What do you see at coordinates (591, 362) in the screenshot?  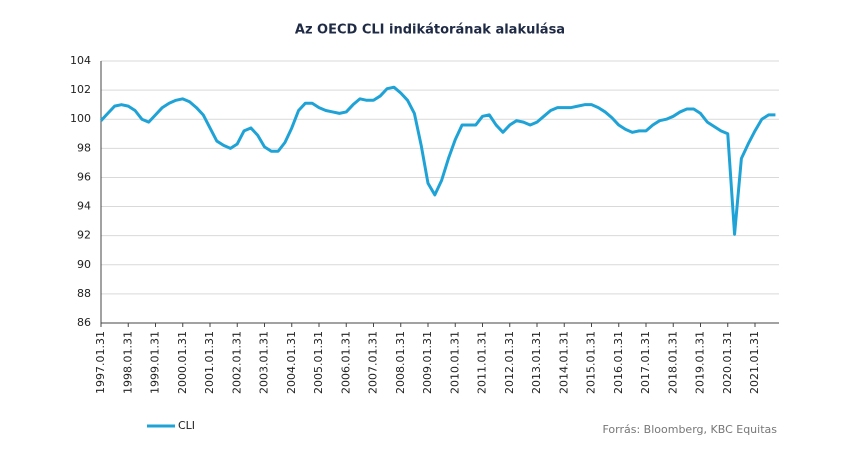 I see `x-tick-label: 2015.01.31` at bounding box center [591, 362].